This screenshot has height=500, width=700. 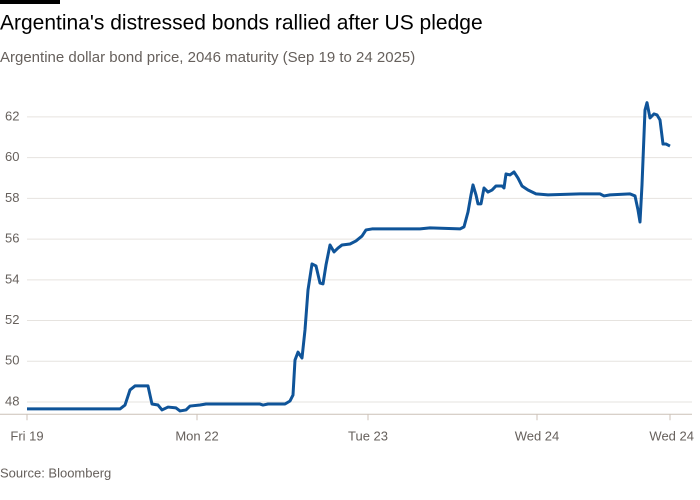 I want to click on y-tick-label: 62, so click(x=12, y=115).